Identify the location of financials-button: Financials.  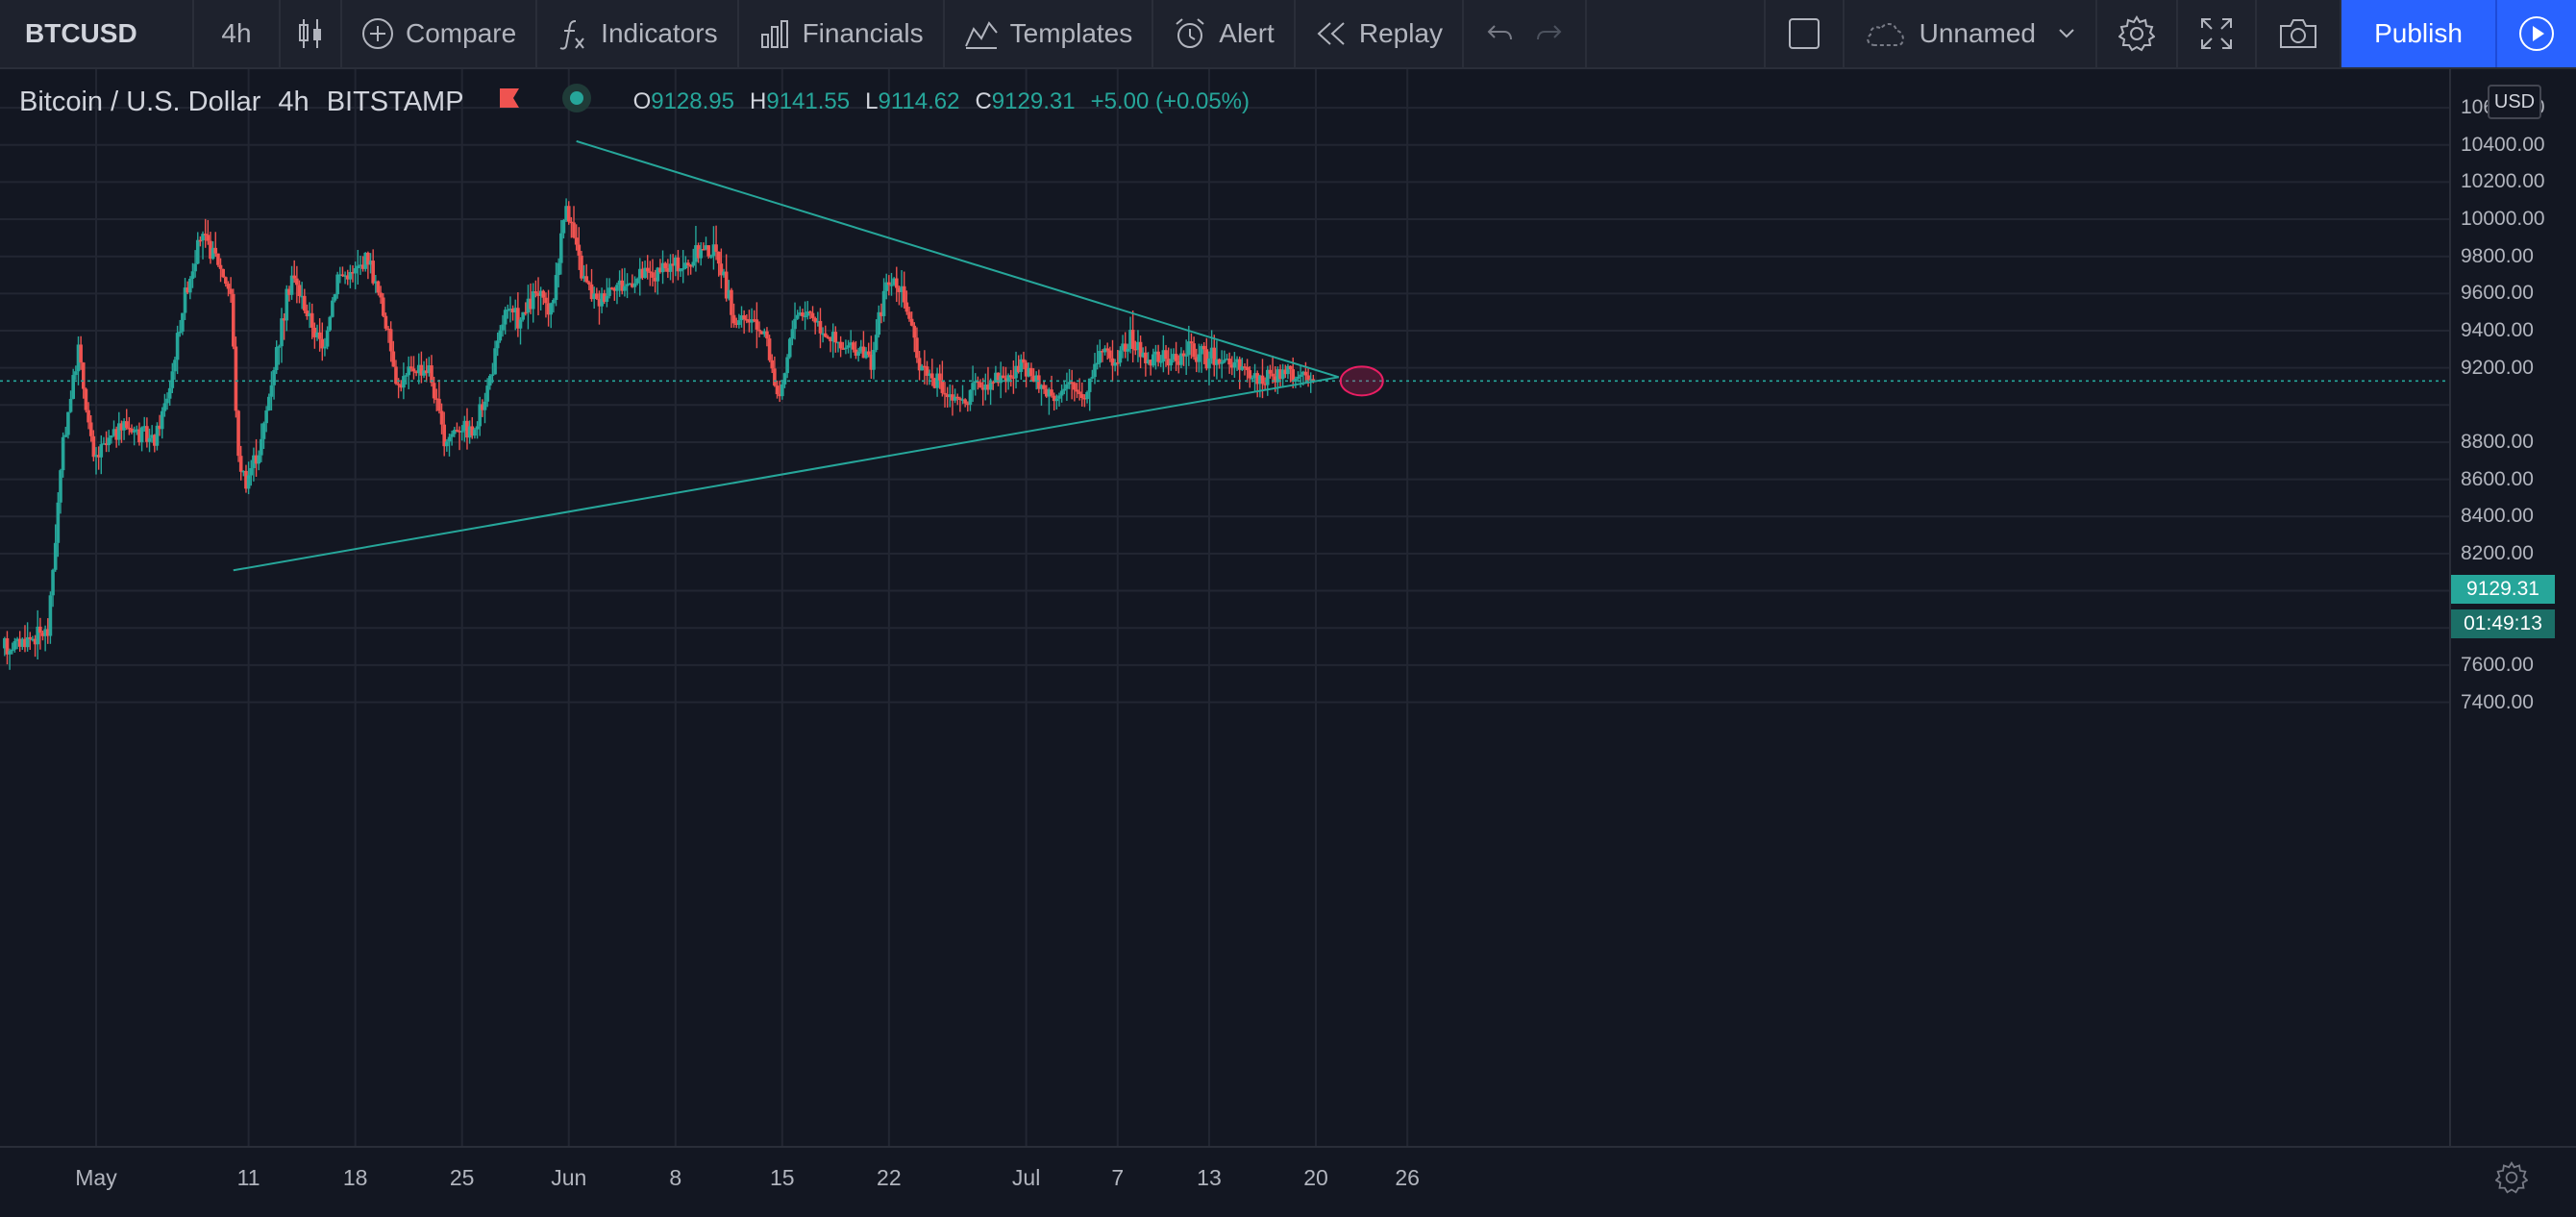
(842, 33).